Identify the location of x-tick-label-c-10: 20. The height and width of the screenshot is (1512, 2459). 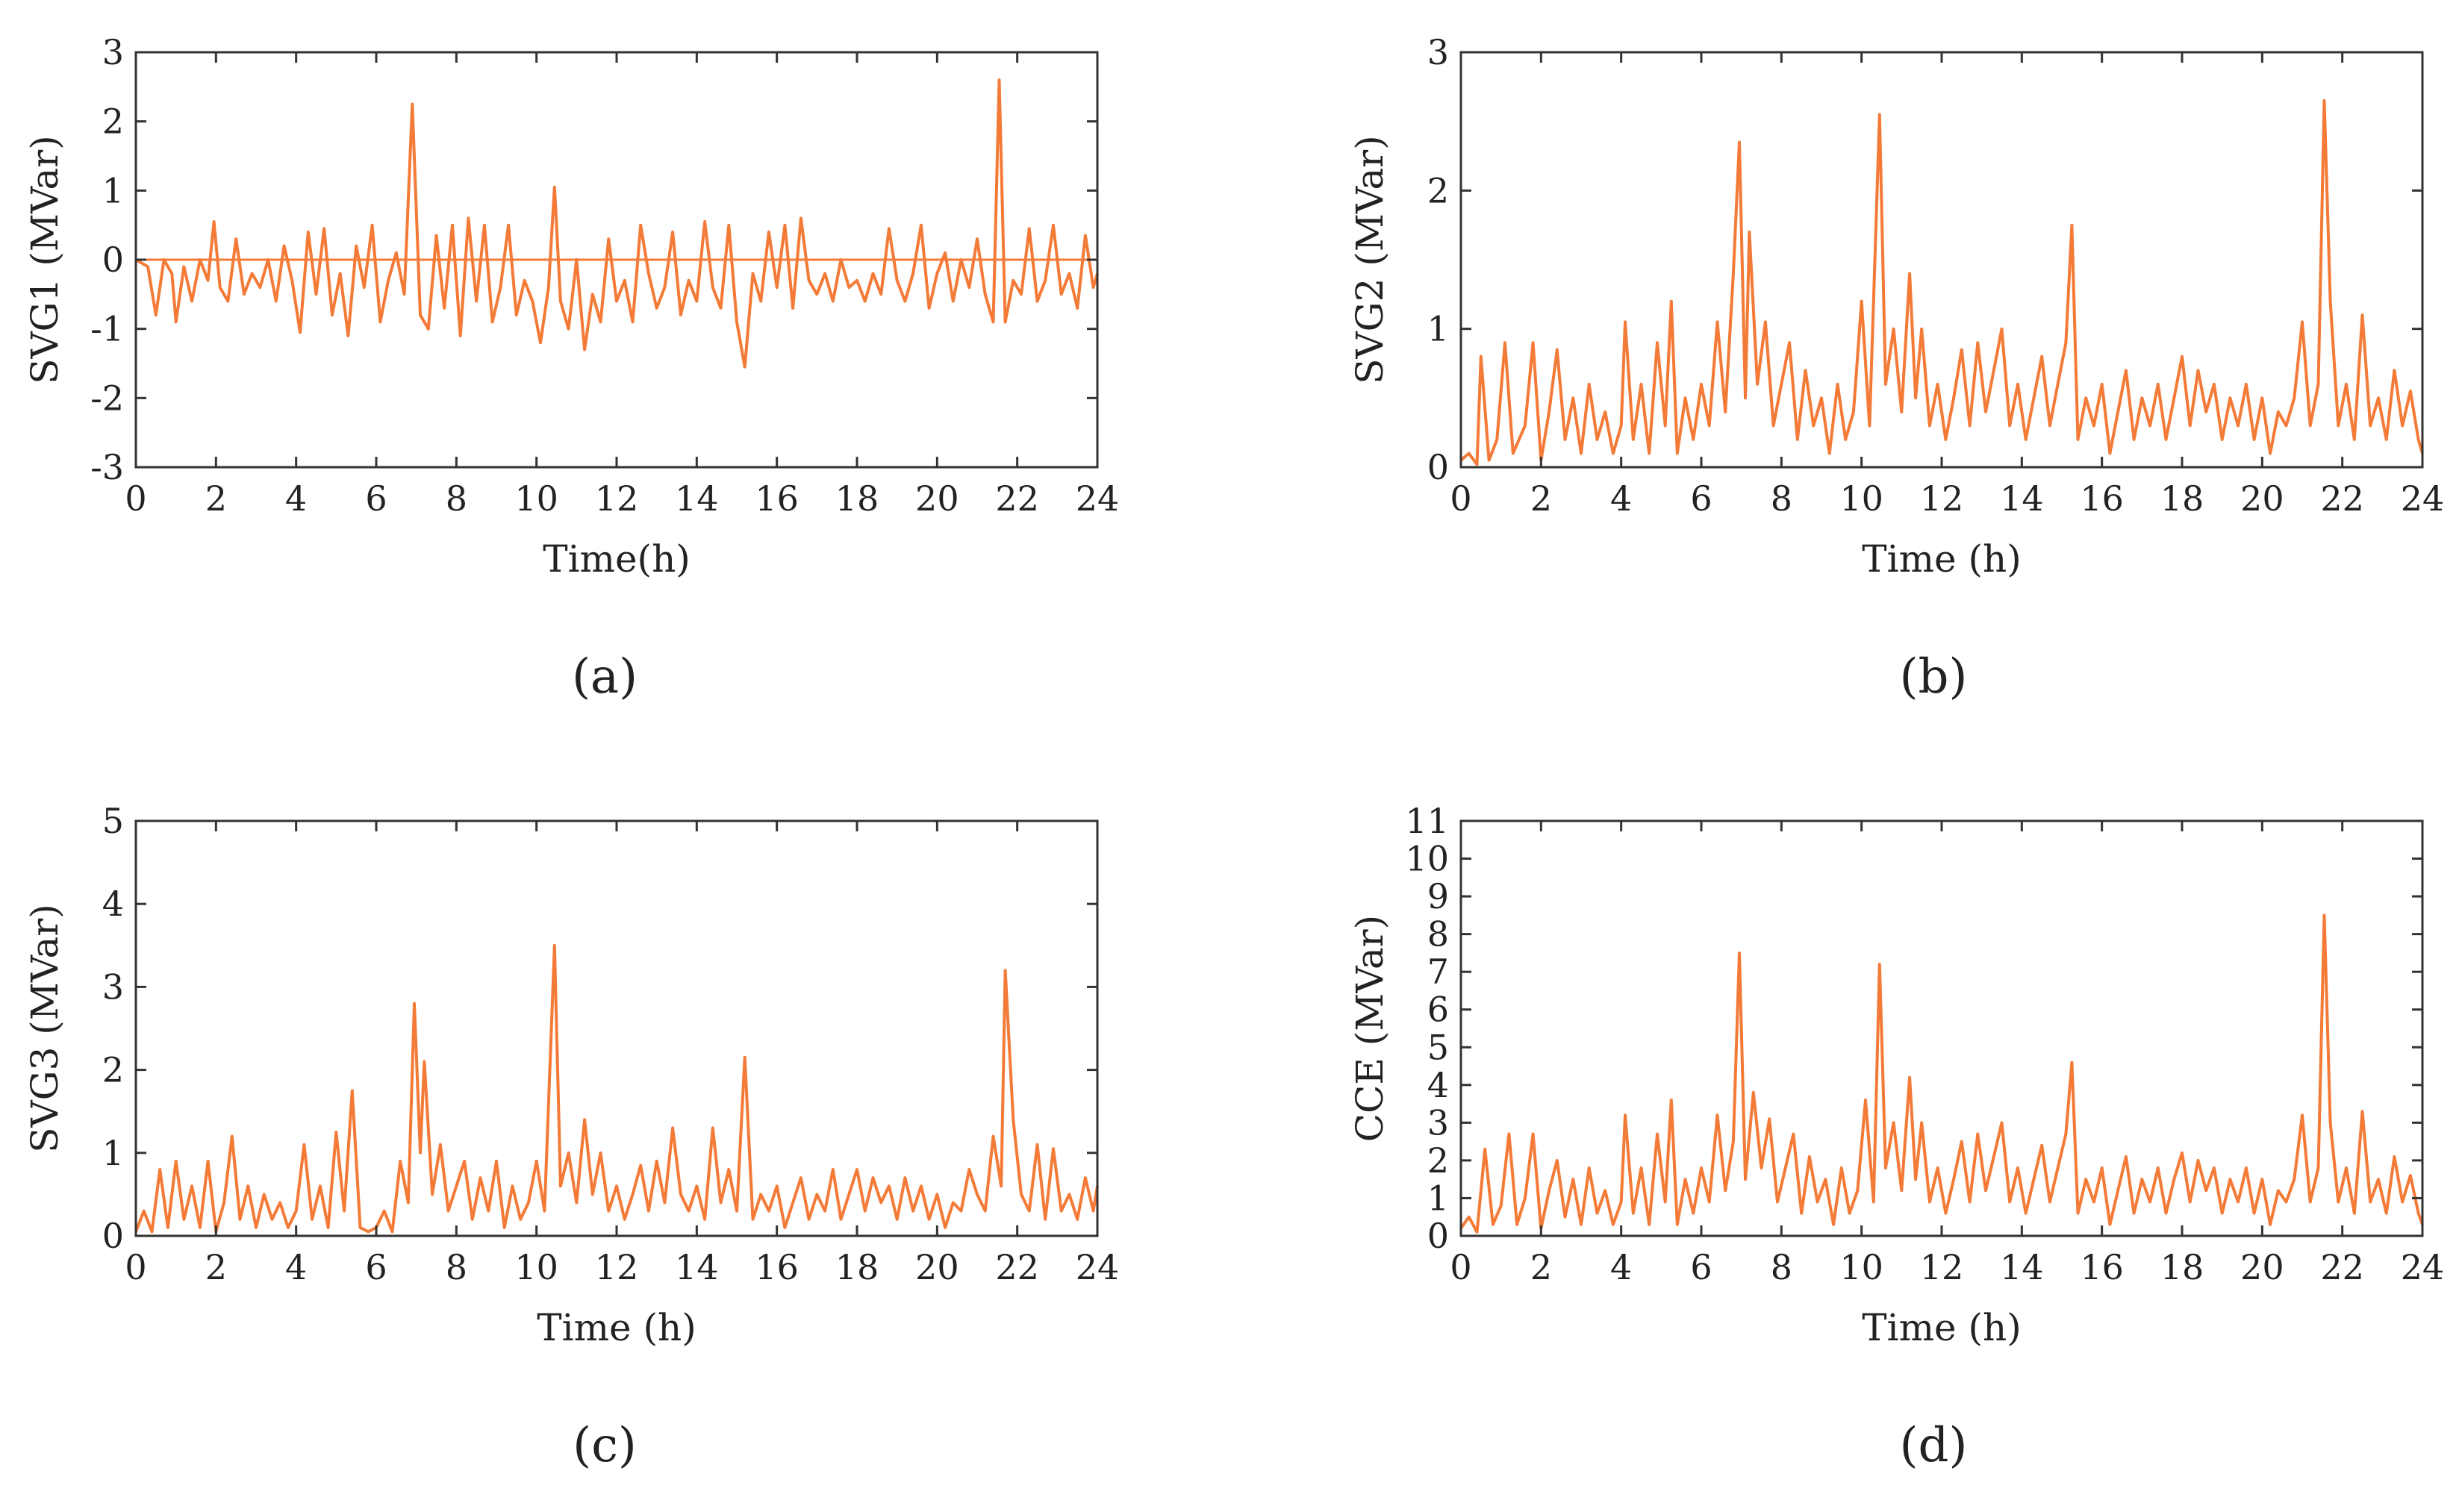
(937, 1267).